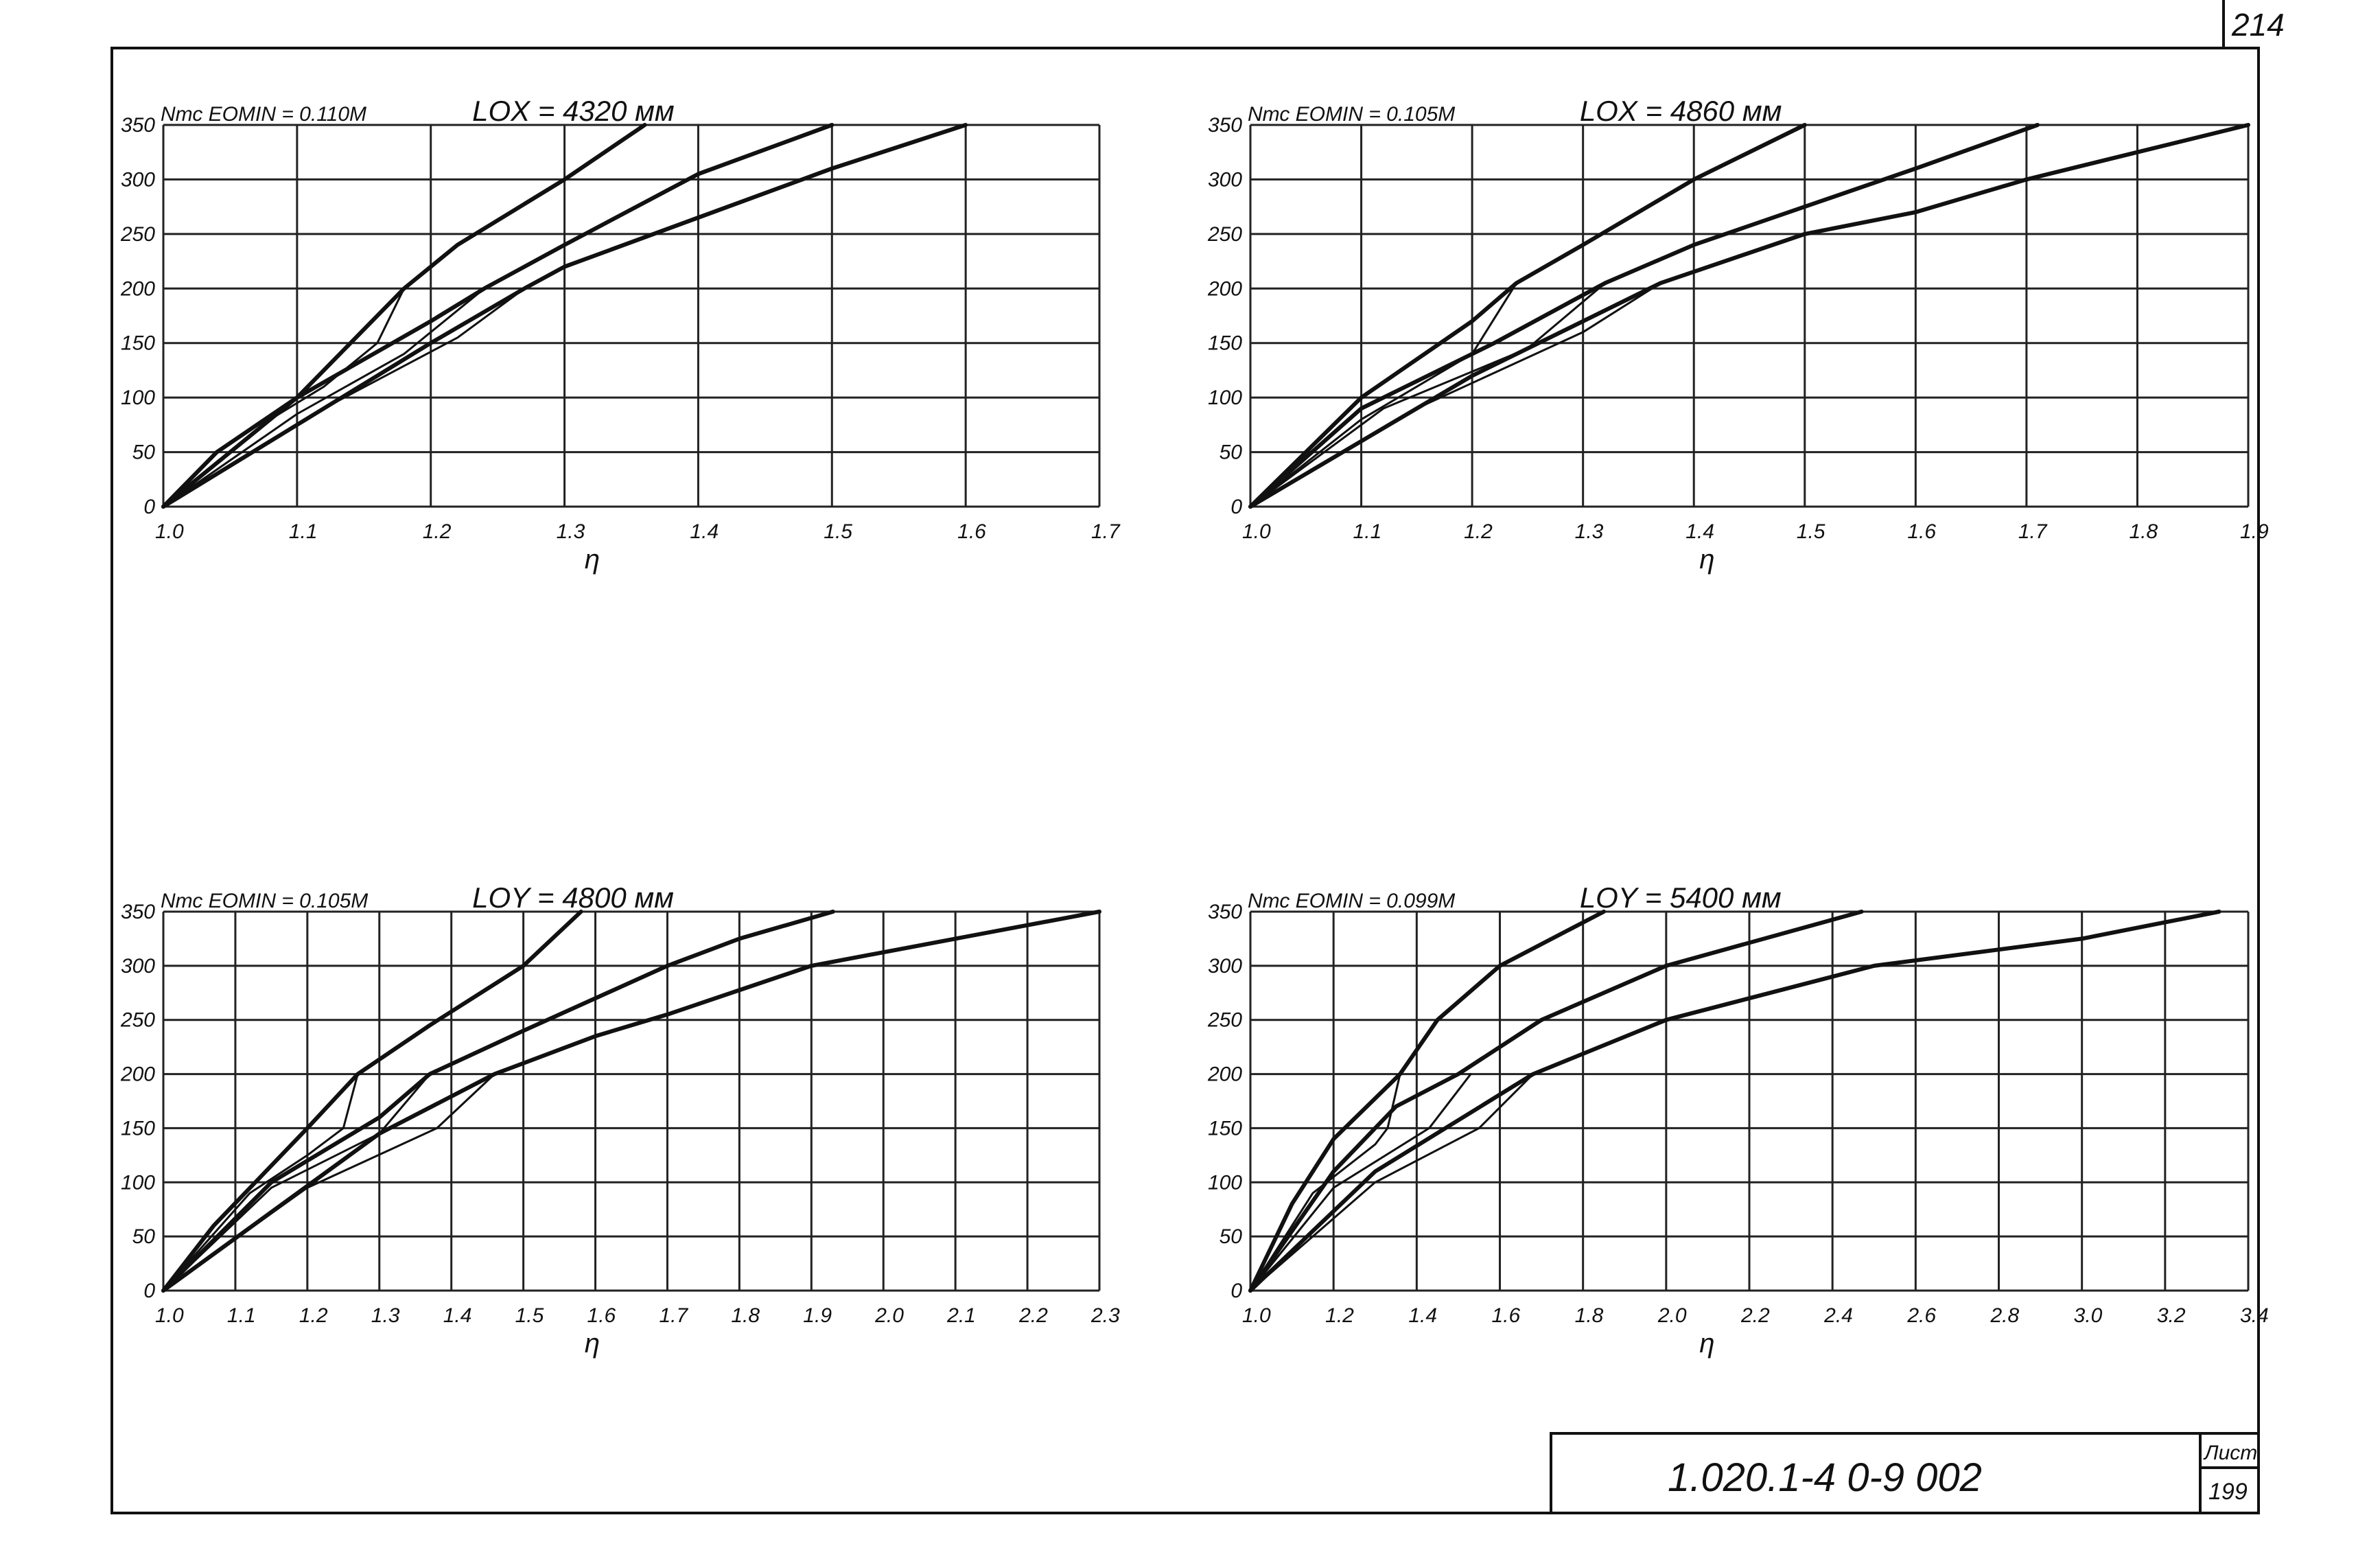  I want to click on x-tick-label: 2.1, so click(961, 1315).